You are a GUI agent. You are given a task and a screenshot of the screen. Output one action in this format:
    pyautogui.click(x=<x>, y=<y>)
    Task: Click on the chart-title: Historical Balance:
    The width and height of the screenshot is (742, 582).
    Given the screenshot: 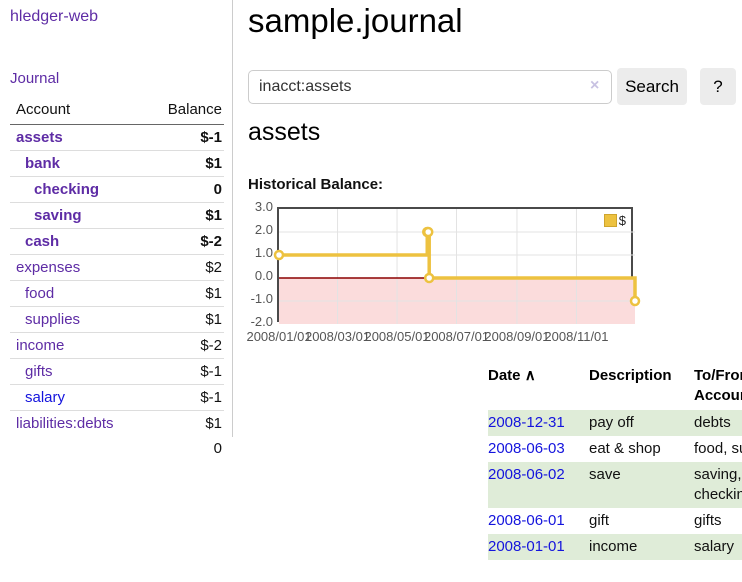 What is the action you would take?
    pyautogui.click(x=316, y=184)
    